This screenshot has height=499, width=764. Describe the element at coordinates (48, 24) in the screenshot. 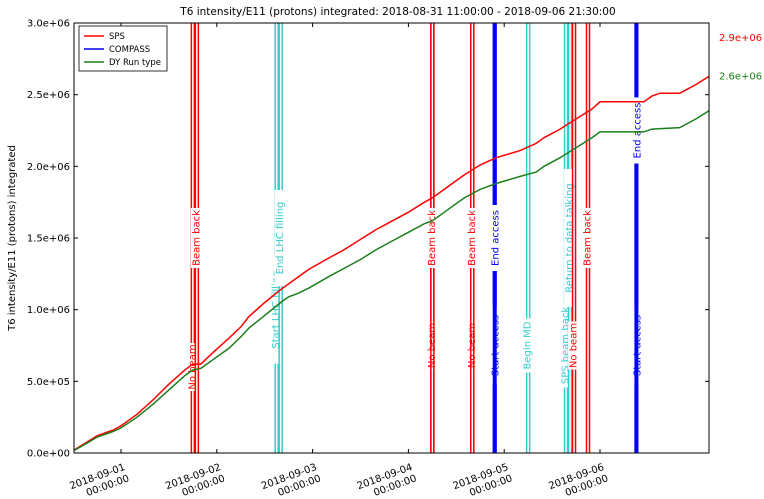

I see `y-tick-label: 3.0e+06` at that location.